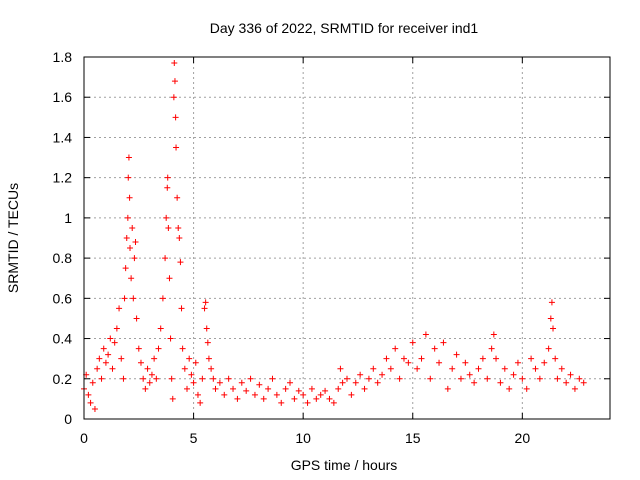  What do you see at coordinates (194, 438) in the screenshot?
I see `x-tick-label: 5` at bounding box center [194, 438].